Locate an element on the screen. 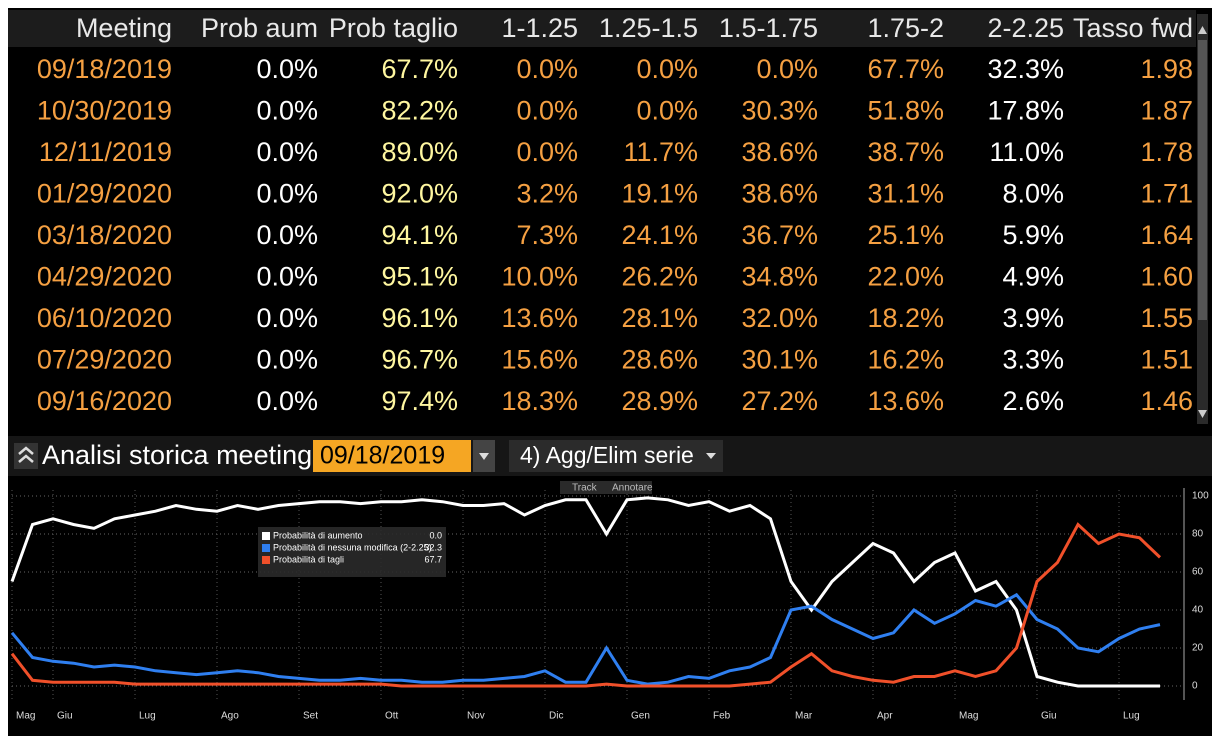  cell: 97.4% is located at coordinates (419, 401).